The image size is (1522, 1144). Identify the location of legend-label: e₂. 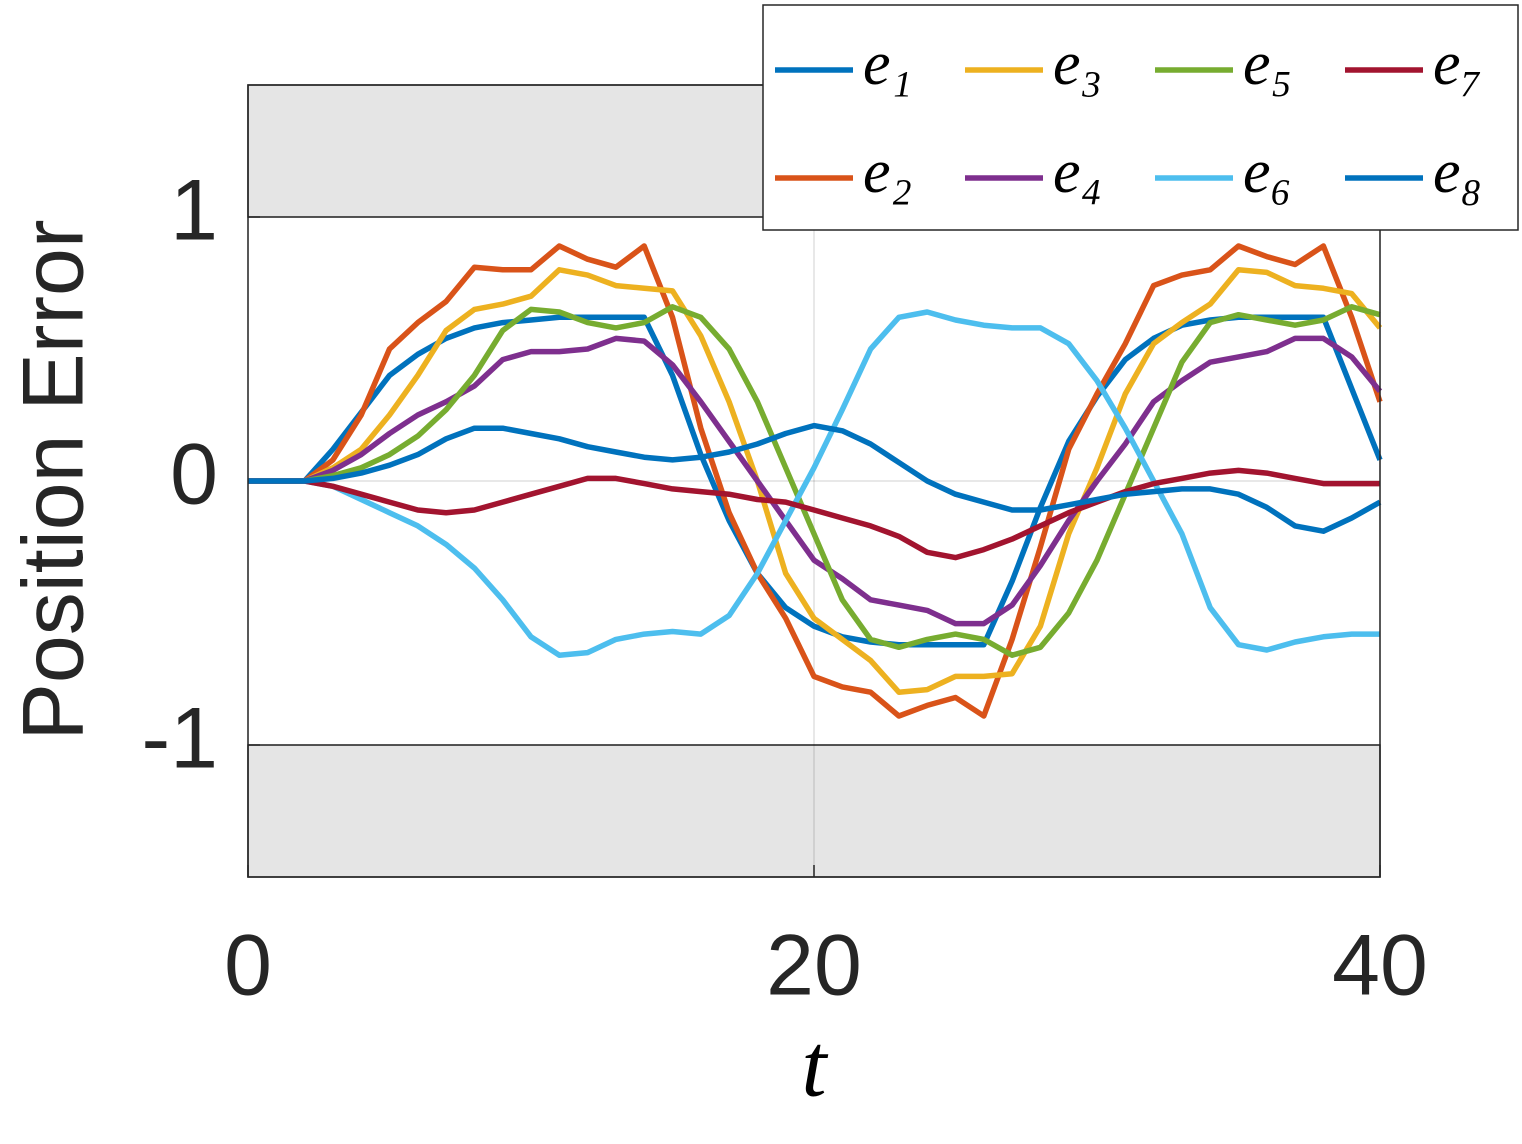
(887, 172).